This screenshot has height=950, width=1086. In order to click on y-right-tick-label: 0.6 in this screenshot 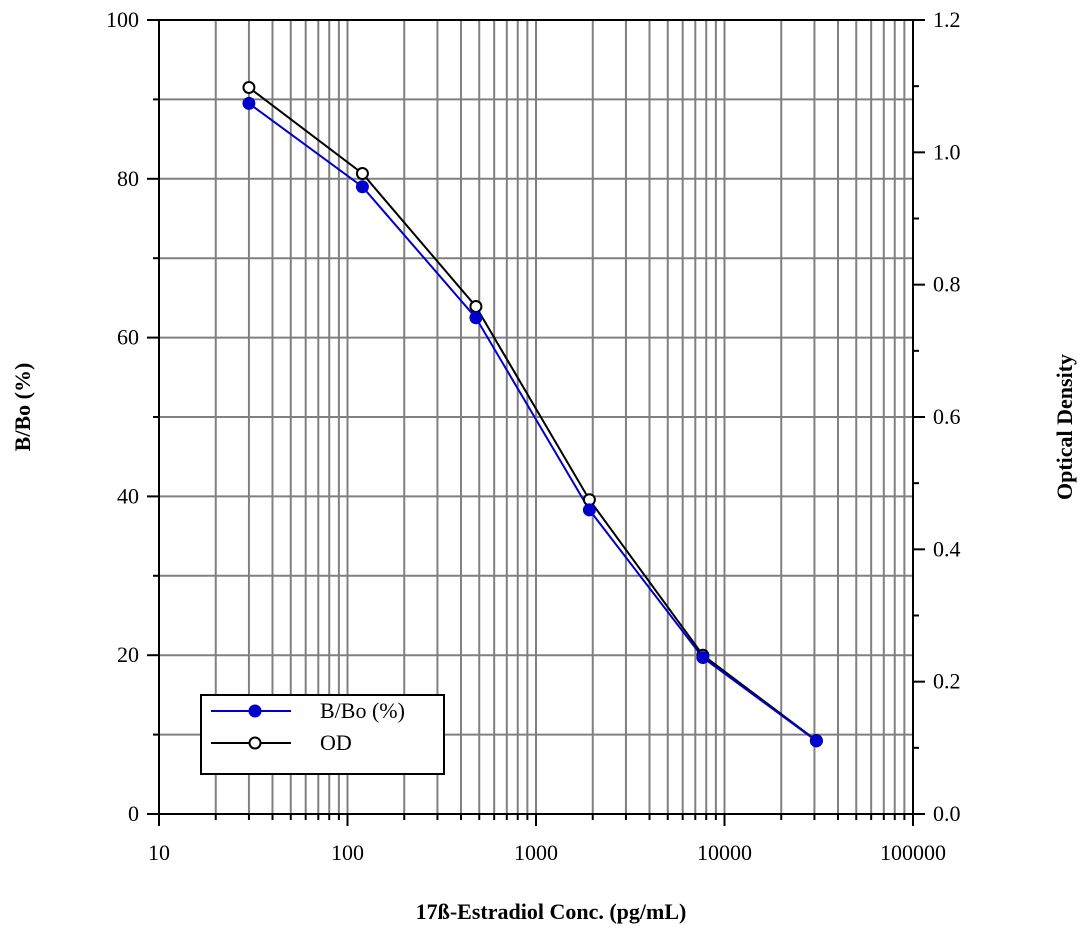, I will do `click(947, 416)`.